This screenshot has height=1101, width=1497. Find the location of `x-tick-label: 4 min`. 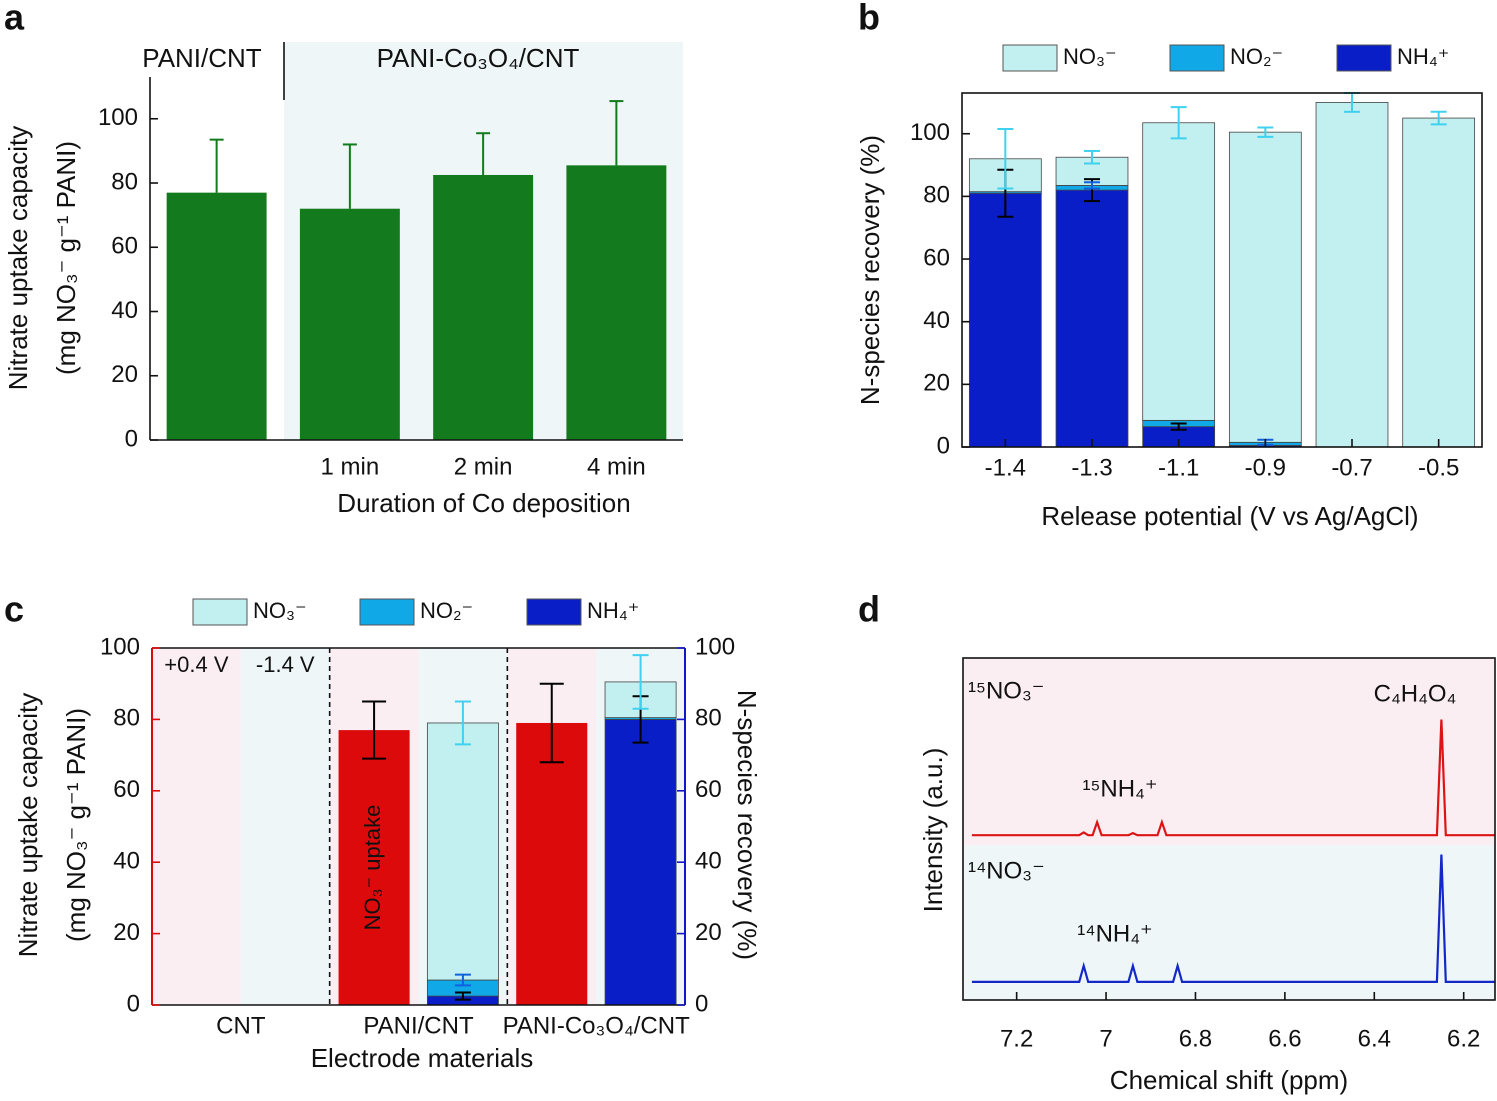

x-tick-label: 4 min is located at coordinates (616, 466).